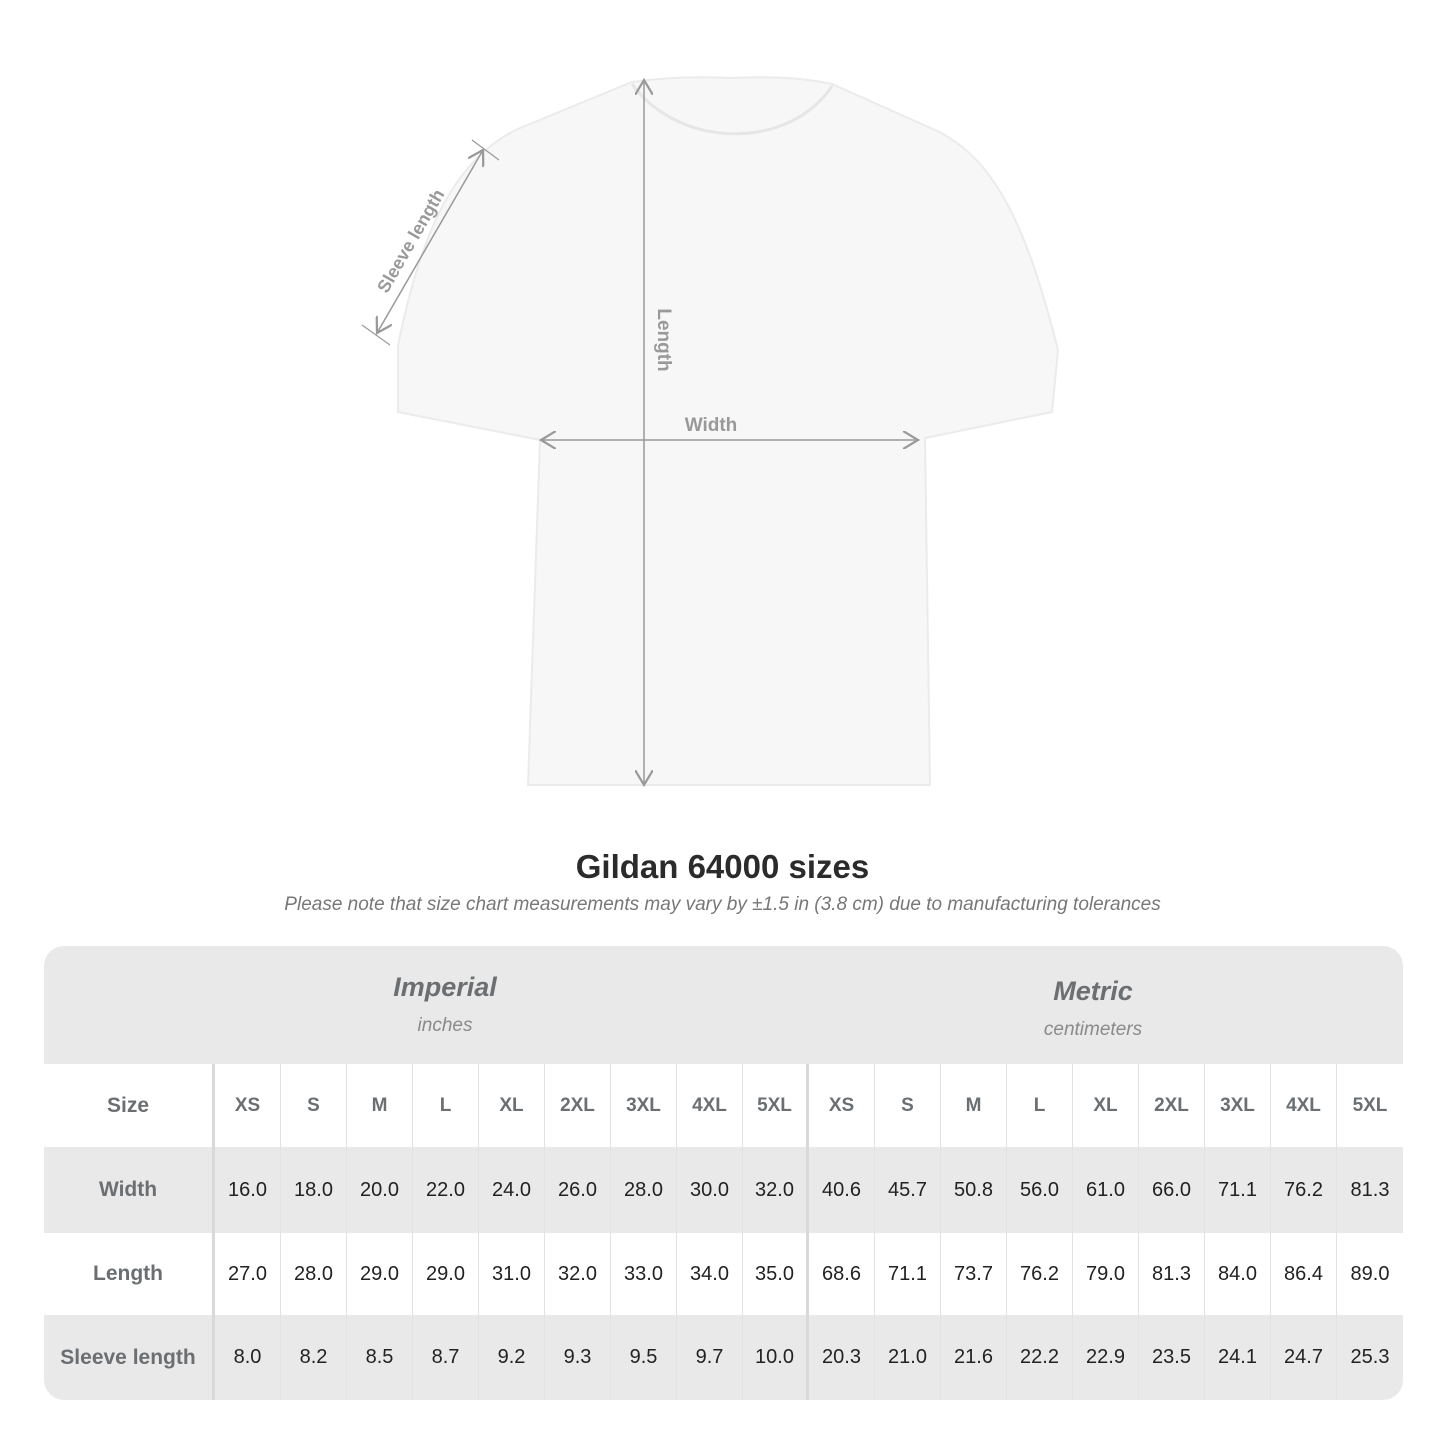 The height and width of the screenshot is (1445, 1445). I want to click on table-cell: 89.0, so click(1370, 1273).